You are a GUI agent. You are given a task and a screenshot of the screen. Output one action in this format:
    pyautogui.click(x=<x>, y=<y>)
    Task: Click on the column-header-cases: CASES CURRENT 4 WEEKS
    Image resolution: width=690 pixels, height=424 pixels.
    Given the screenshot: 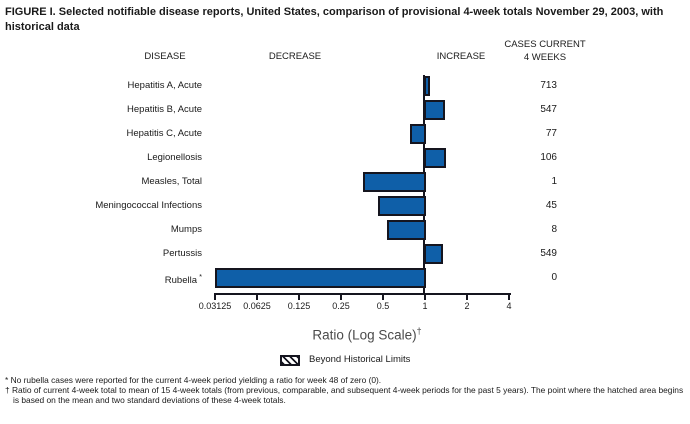 What is the action you would take?
    pyautogui.click(x=545, y=51)
    